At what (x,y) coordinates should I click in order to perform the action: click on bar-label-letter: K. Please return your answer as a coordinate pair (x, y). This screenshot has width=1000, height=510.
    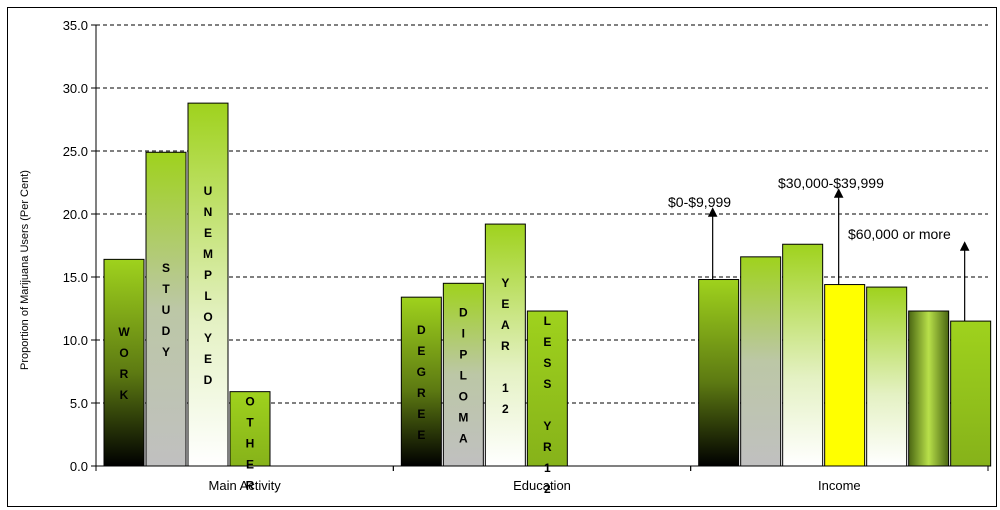
    Looking at the image, I should click on (124, 395).